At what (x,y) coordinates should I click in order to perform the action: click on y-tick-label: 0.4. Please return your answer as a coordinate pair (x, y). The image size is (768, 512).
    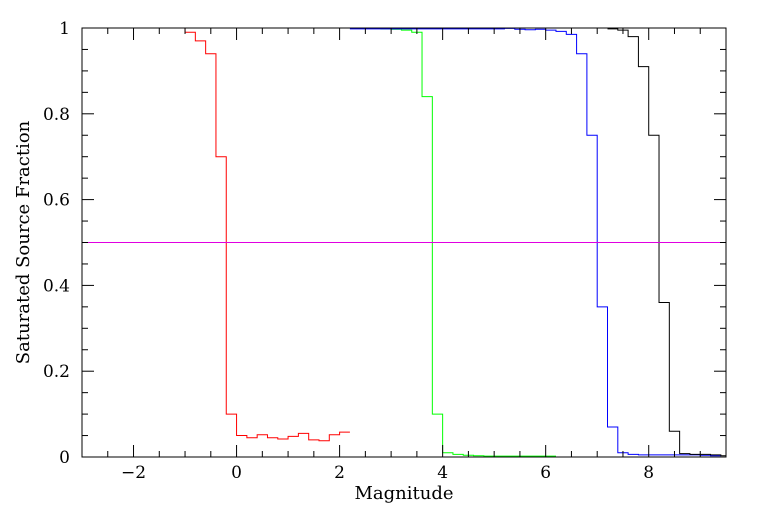
    Looking at the image, I should click on (56, 286).